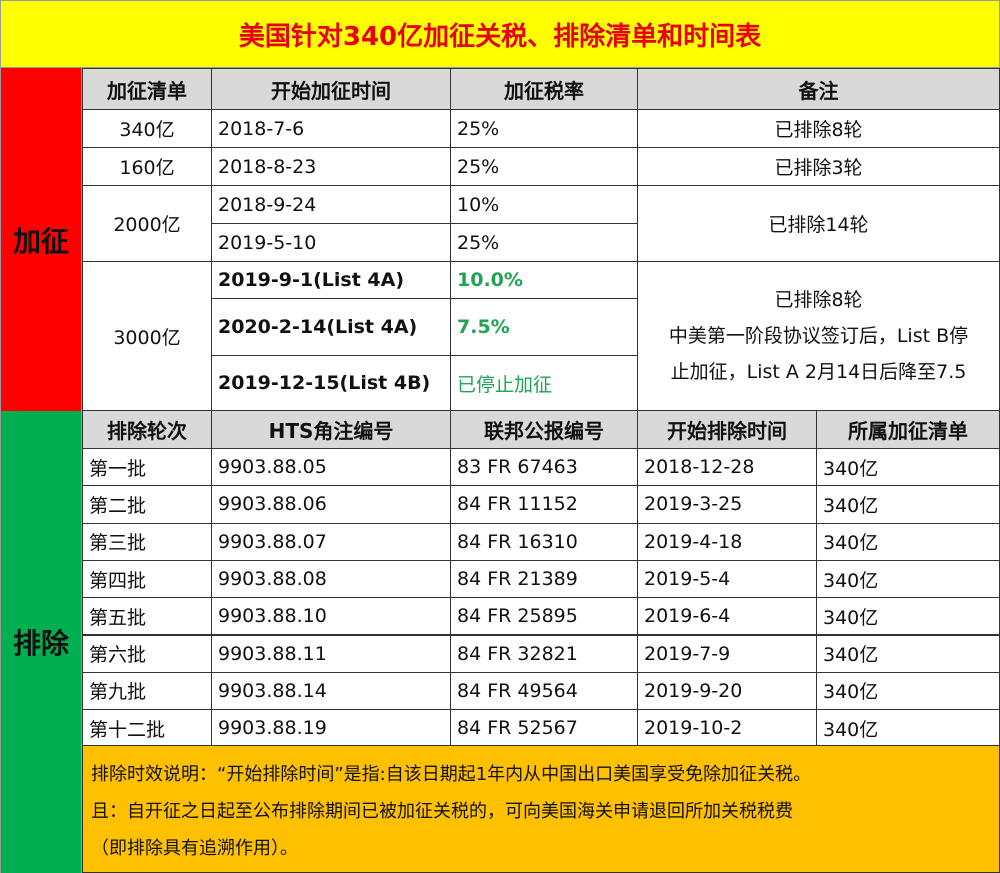  I want to click on footnote-line: 且：自开征之日起至公布排除期间已被加征关税的，可向美国海关申请退回所加关税税费, so click(442, 811).